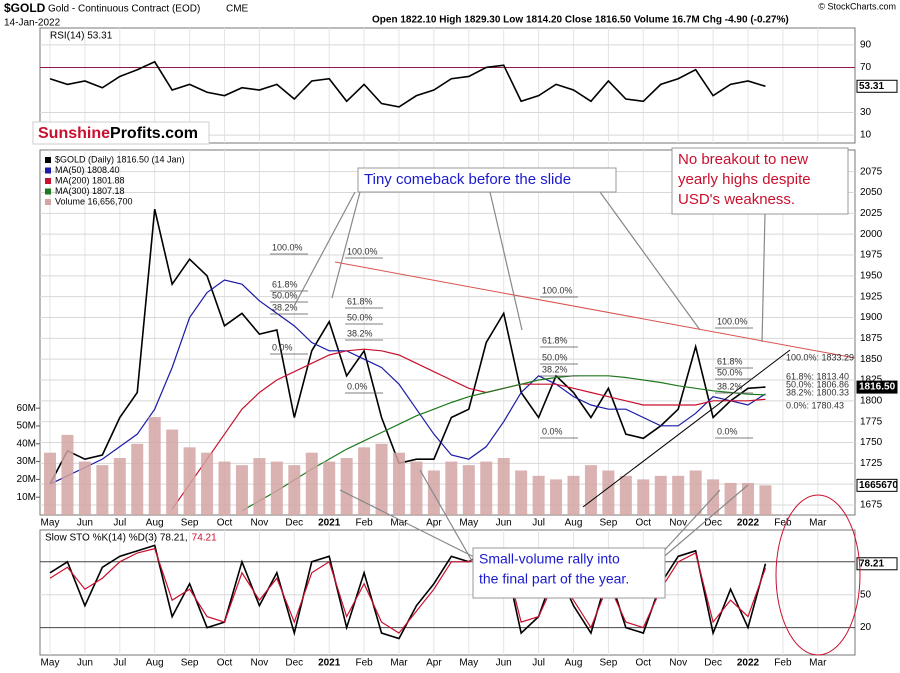 This screenshot has height=673, width=900. I want to click on logo-part2: Profits.com, so click(154, 133).